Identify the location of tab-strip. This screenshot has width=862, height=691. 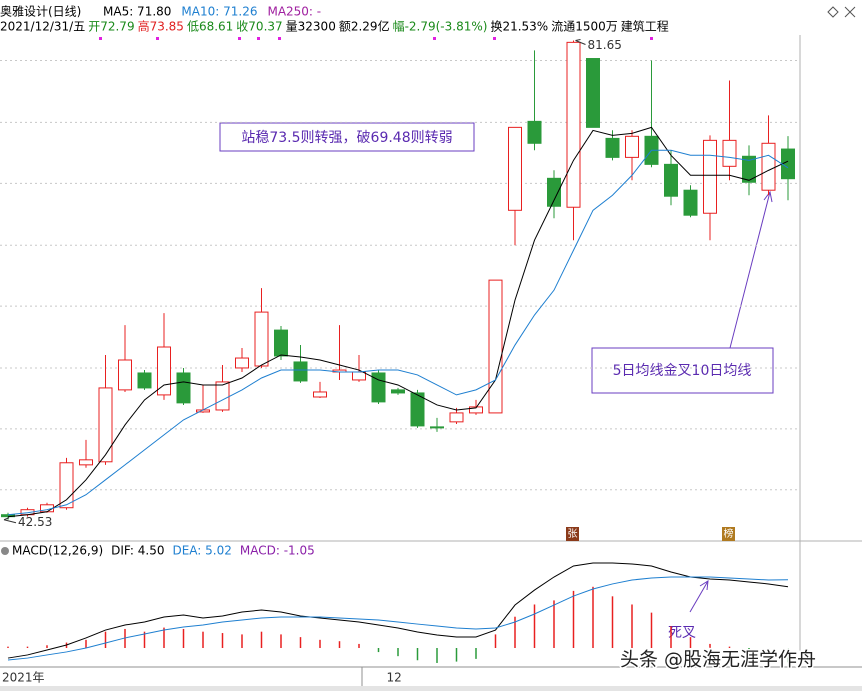
(431, 688).